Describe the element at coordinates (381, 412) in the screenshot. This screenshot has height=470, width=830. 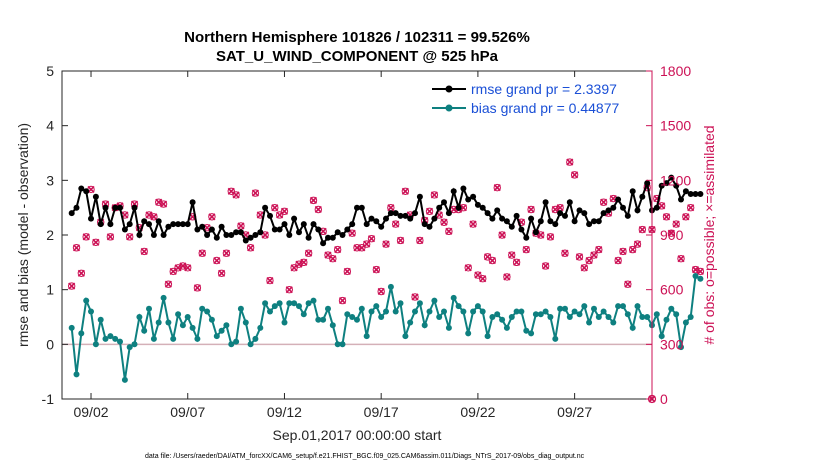
I see `x-tick-label: 09/17` at that location.